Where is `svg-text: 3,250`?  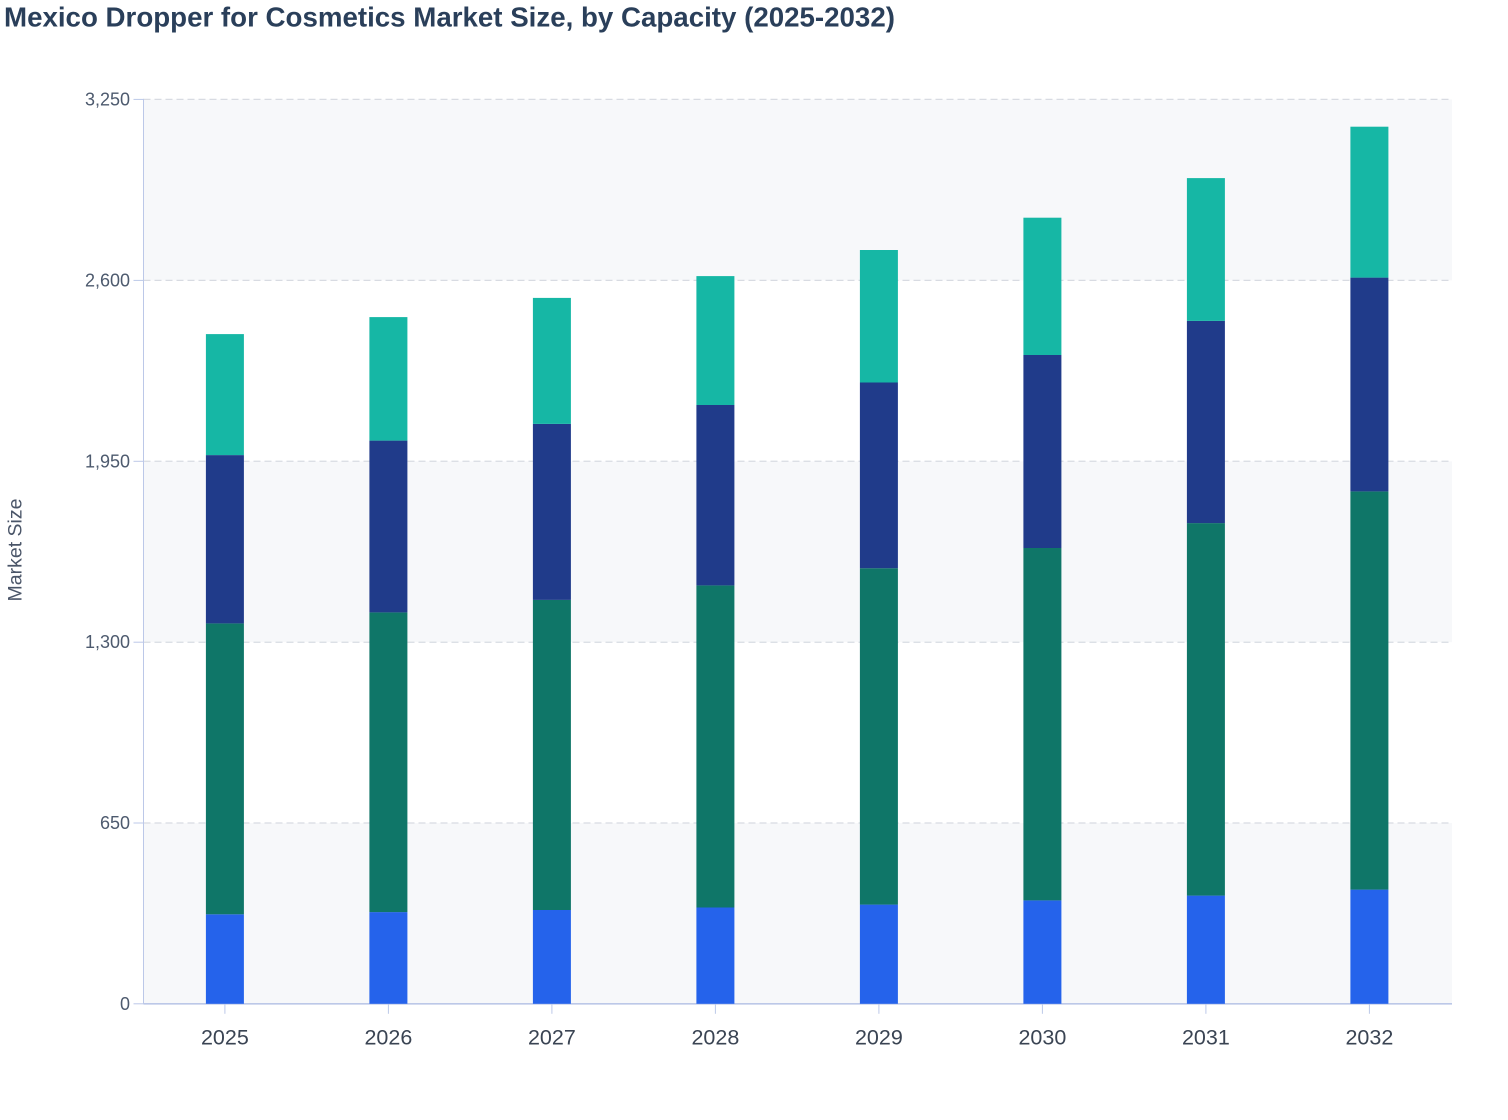
svg-text: 3,250 is located at coordinates (107, 99).